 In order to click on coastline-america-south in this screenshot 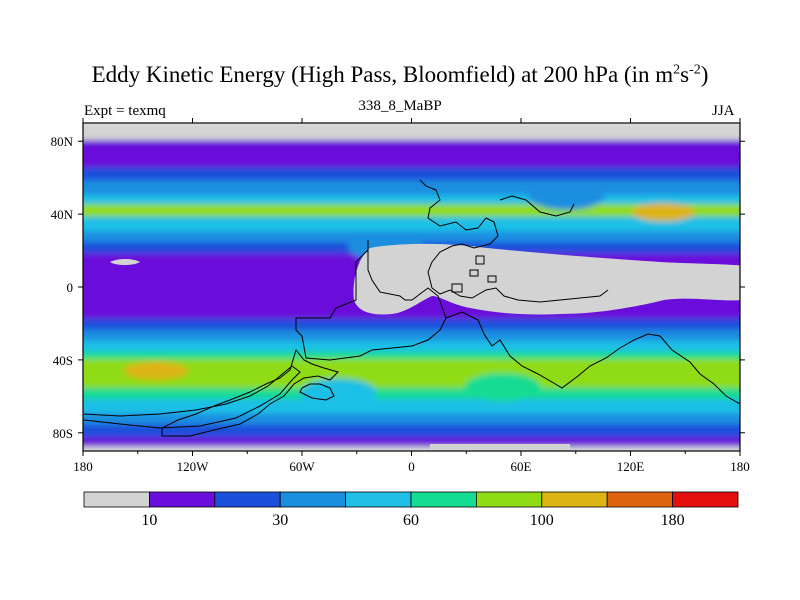, I will do `click(250, 392)`.